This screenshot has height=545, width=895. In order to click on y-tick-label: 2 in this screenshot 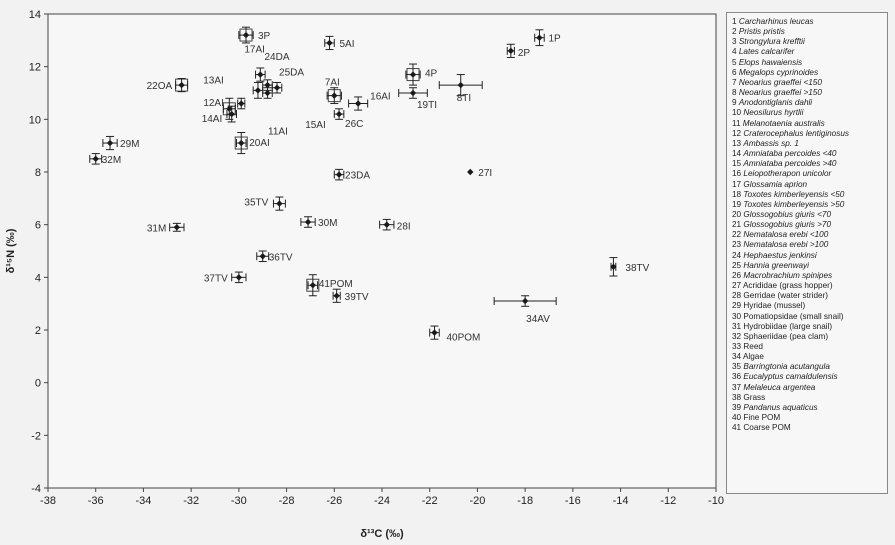, I will do `click(38, 331)`.